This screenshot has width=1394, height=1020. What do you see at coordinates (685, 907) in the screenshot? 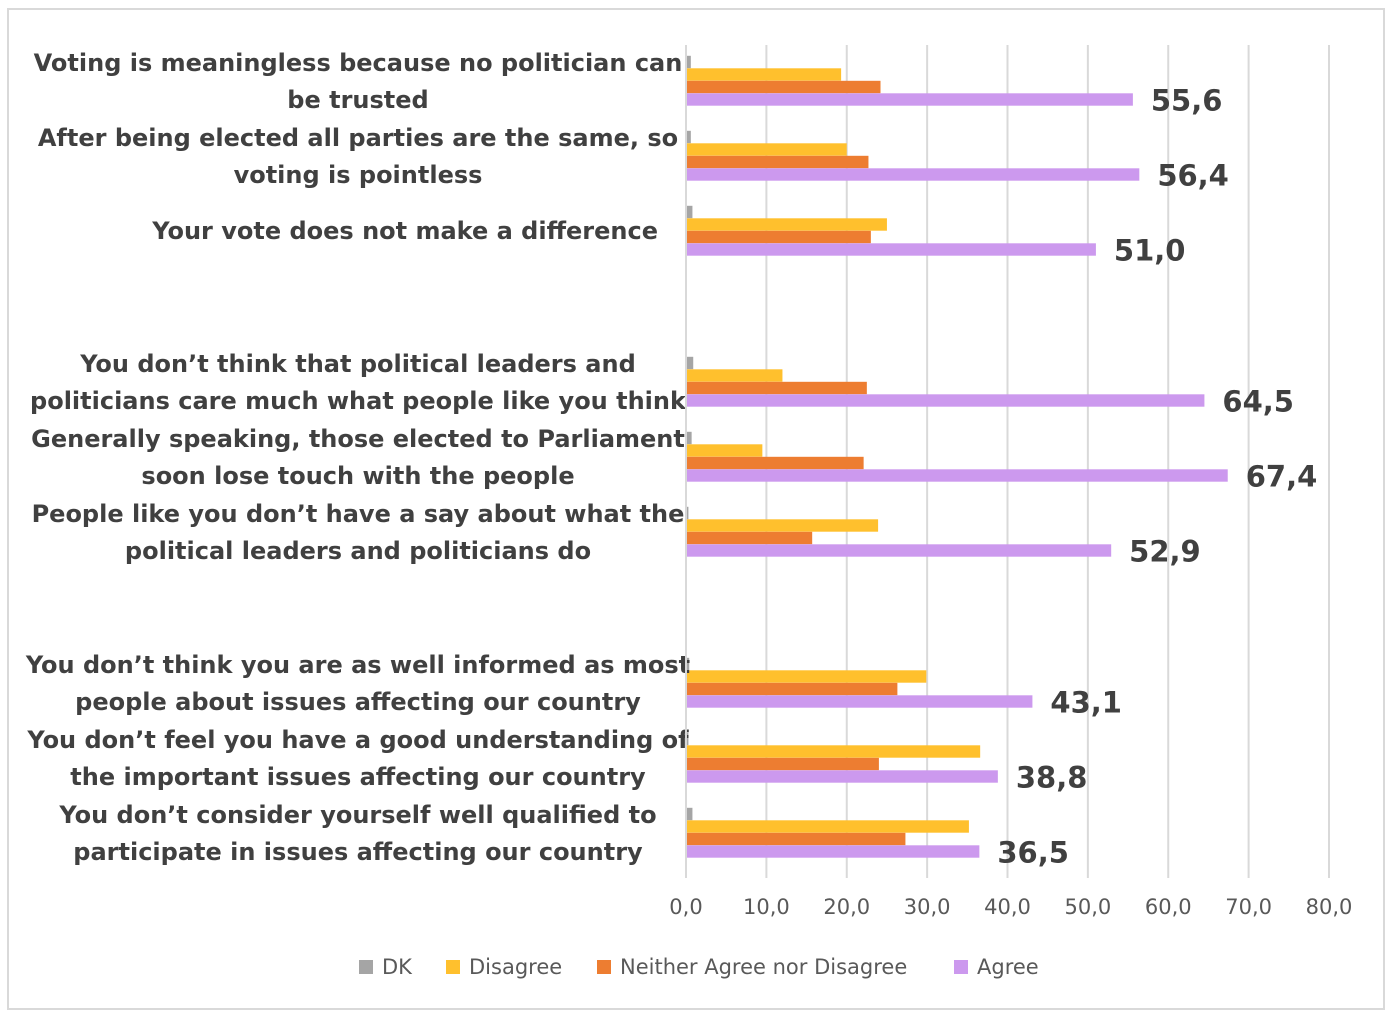
I see `x-tick-label: 0,0` at bounding box center [685, 907].